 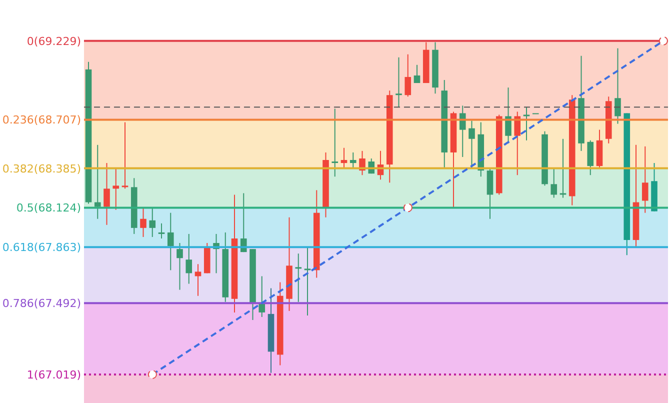 What do you see at coordinates (41, 303) in the screenshot?
I see `ref-line-label: 0.786(67.492)` at bounding box center [41, 303].